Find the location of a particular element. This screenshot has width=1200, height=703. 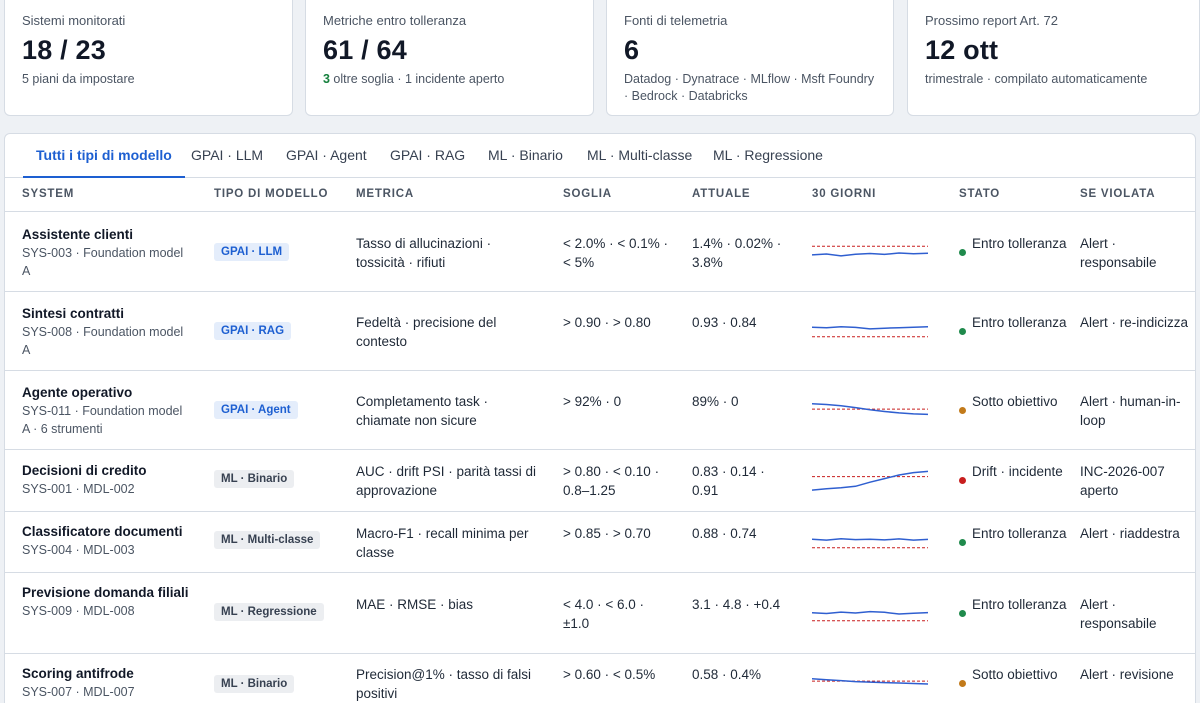

column-header-metric: Metrica is located at coordinates (385, 194).